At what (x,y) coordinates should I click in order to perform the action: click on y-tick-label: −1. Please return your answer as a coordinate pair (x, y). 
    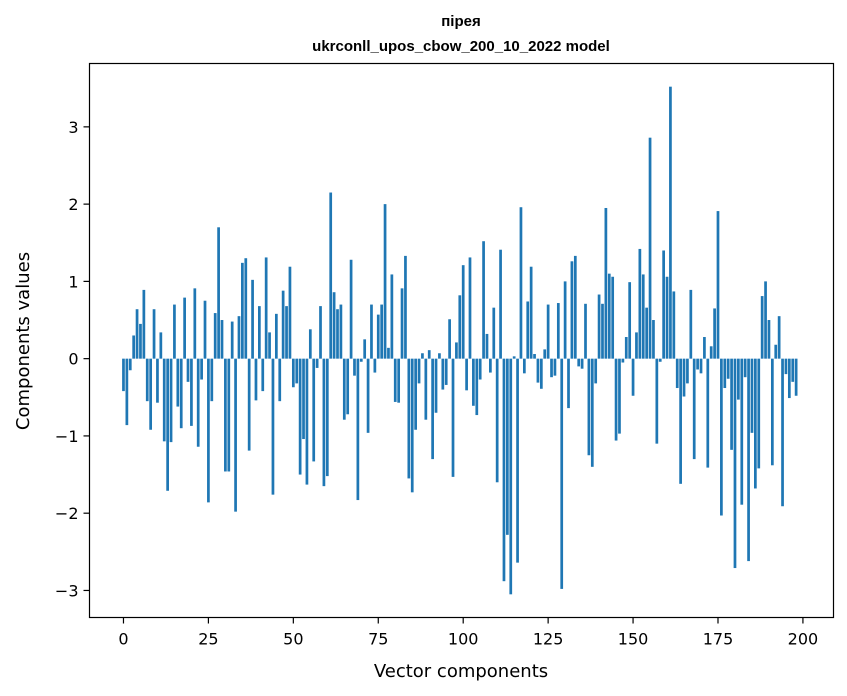
    Looking at the image, I should click on (67, 436).